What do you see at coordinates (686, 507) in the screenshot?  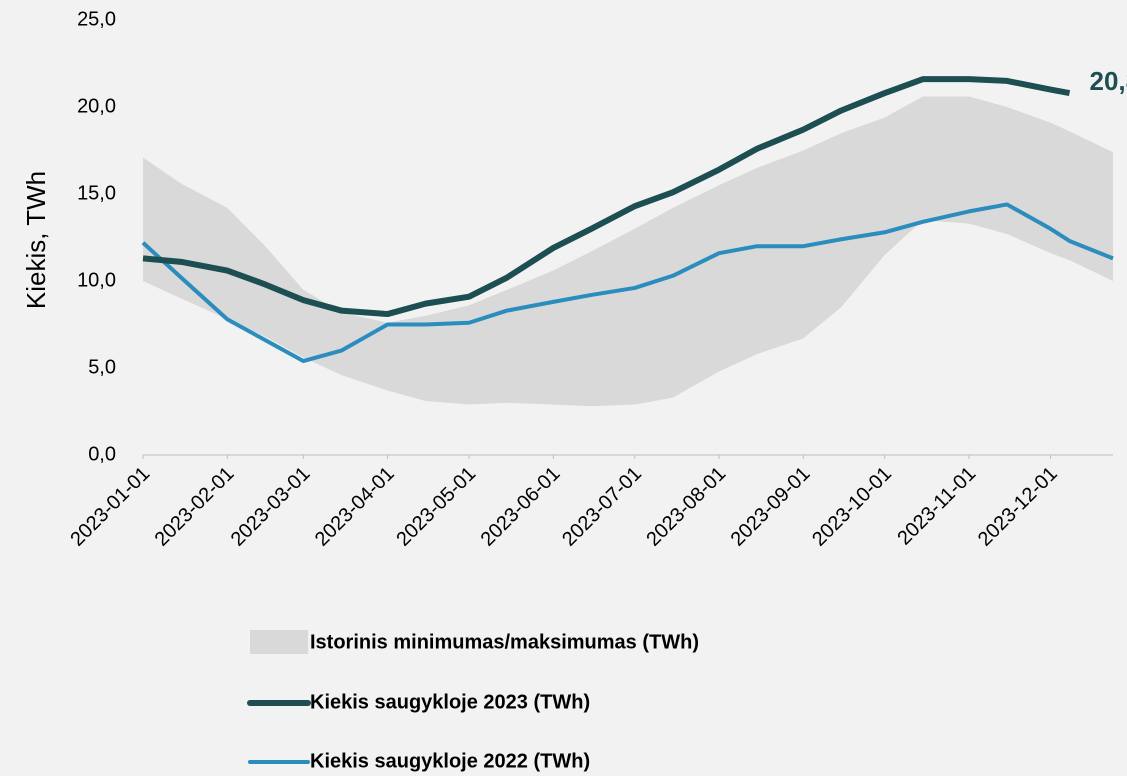 I see `x-tick-label: 2023-08-01` at bounding box center [686, 507].